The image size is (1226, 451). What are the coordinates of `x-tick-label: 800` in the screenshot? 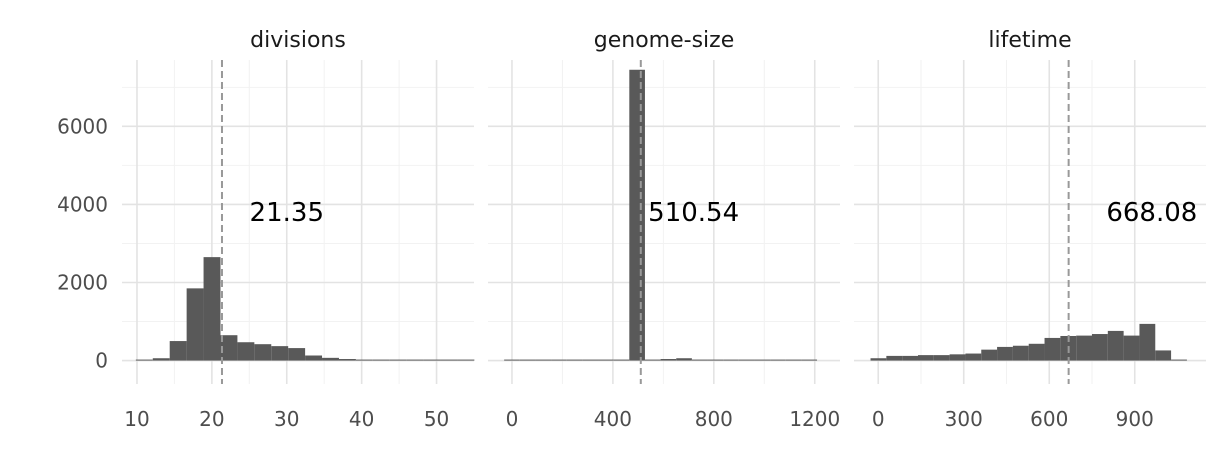 It's located at (714, 419).